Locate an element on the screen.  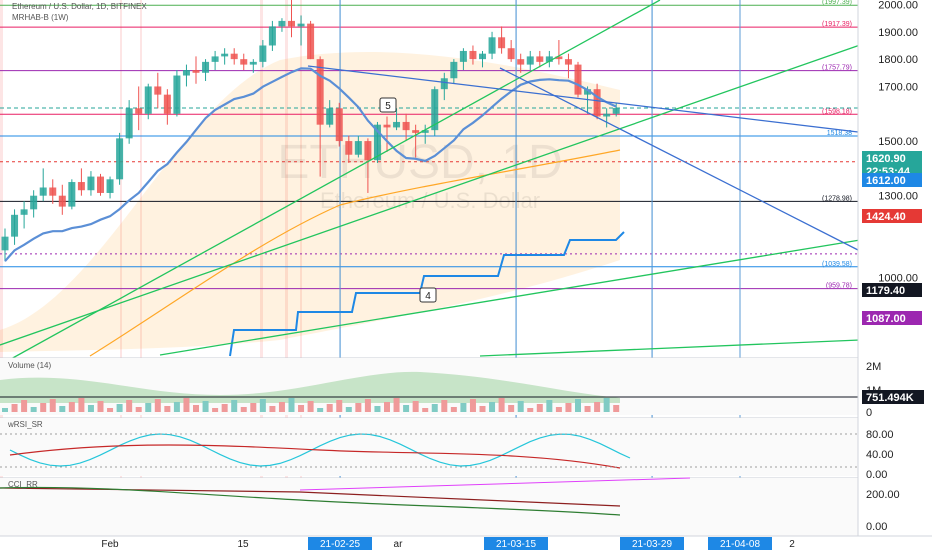
price-tick-label: 1000.00 is located at coordinates (898, 279).